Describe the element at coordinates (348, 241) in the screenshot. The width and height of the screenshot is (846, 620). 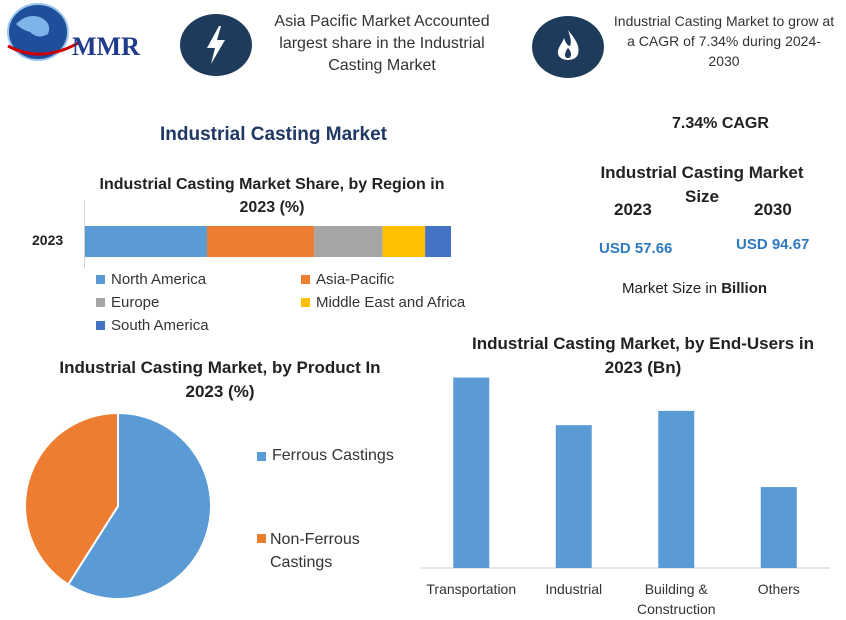
I see `region-bar-segment-europe` at that location.